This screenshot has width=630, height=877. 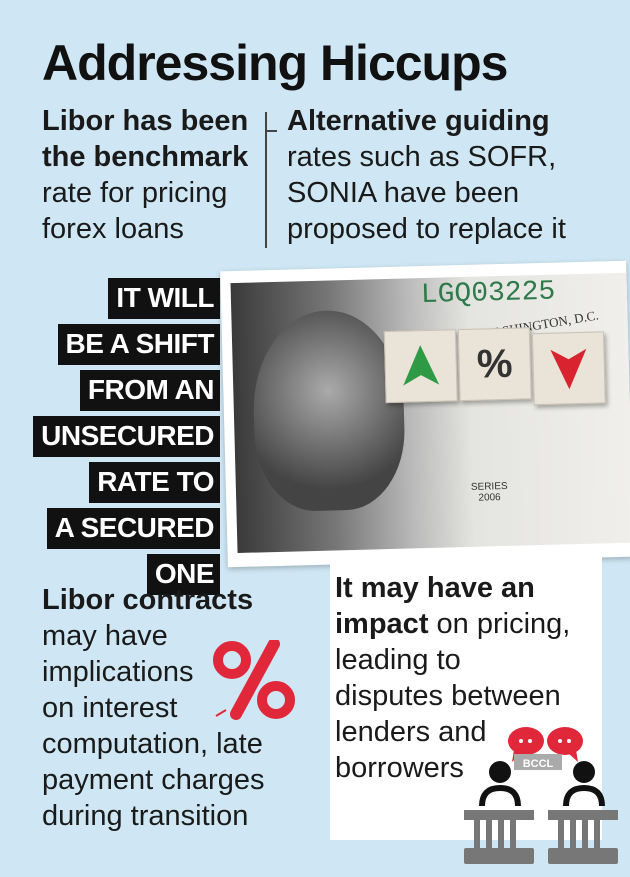 I want to click on text-line: SONIA have been, so click(x=403, y=193).